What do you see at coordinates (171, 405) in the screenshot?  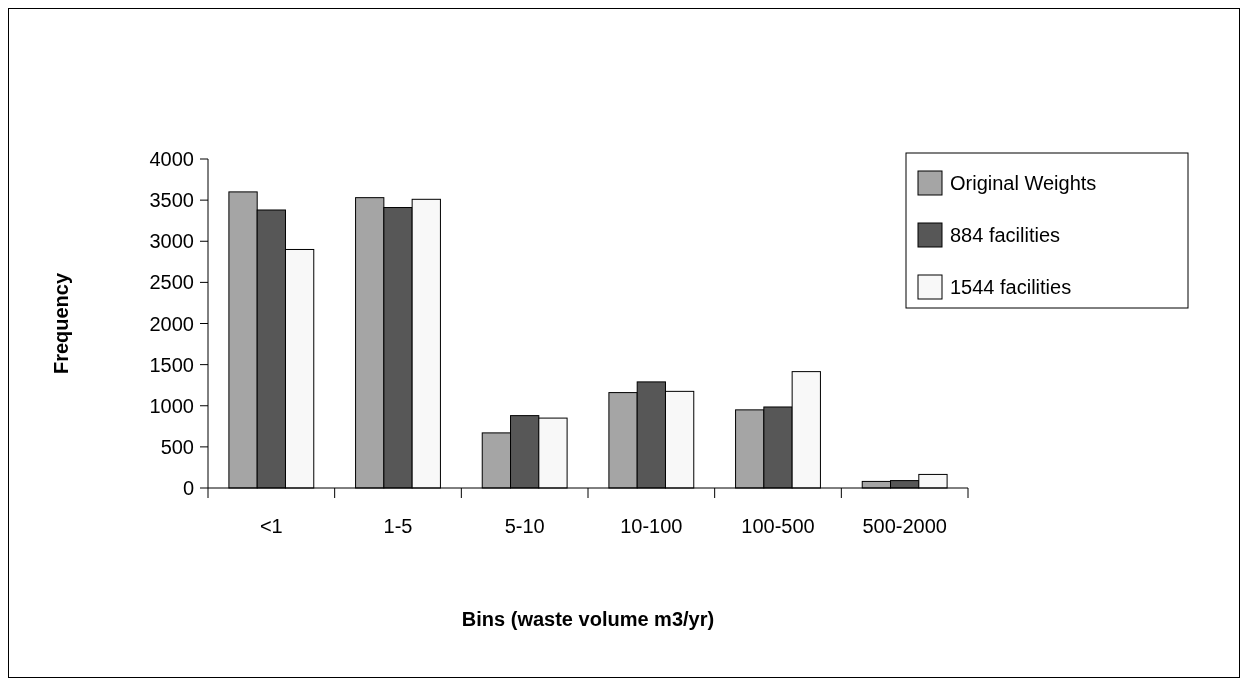 I see `y-tick-label: 1000` at bounding box center [171, 405].